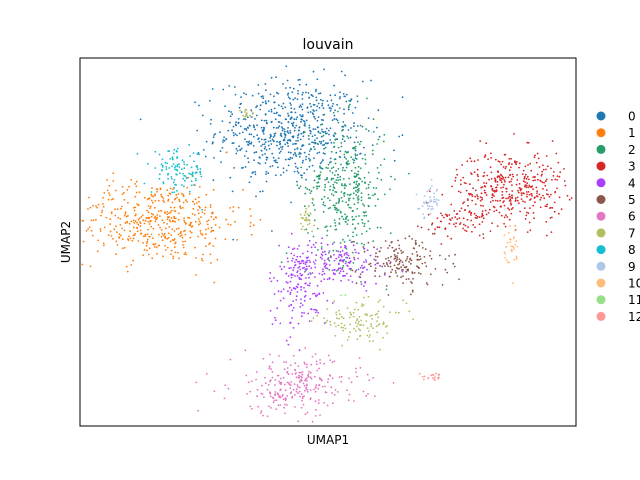 The width and height of the screenshot is (640, 480). What do you see at coordinates (634, 284) in the screenshot?
I see `legend-label-10: 10` at bounding box center [634, 284].